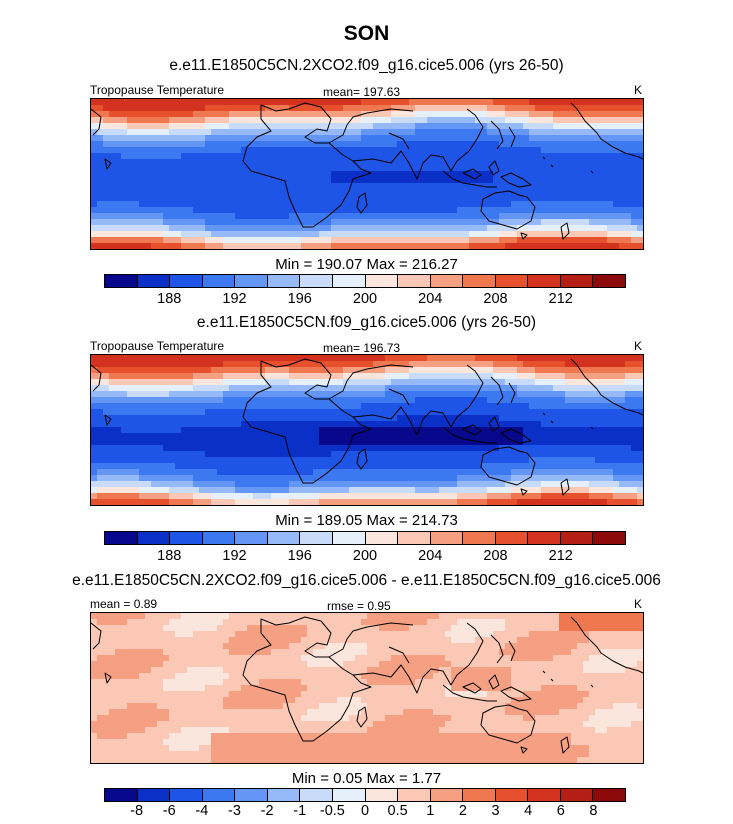 This screenshot has width=733, height=824. What do you see at coordinates (362, 92) in the screenshot?
I see `panel1-mean-label: mean= 197.63` at bounding box center [362, 92].